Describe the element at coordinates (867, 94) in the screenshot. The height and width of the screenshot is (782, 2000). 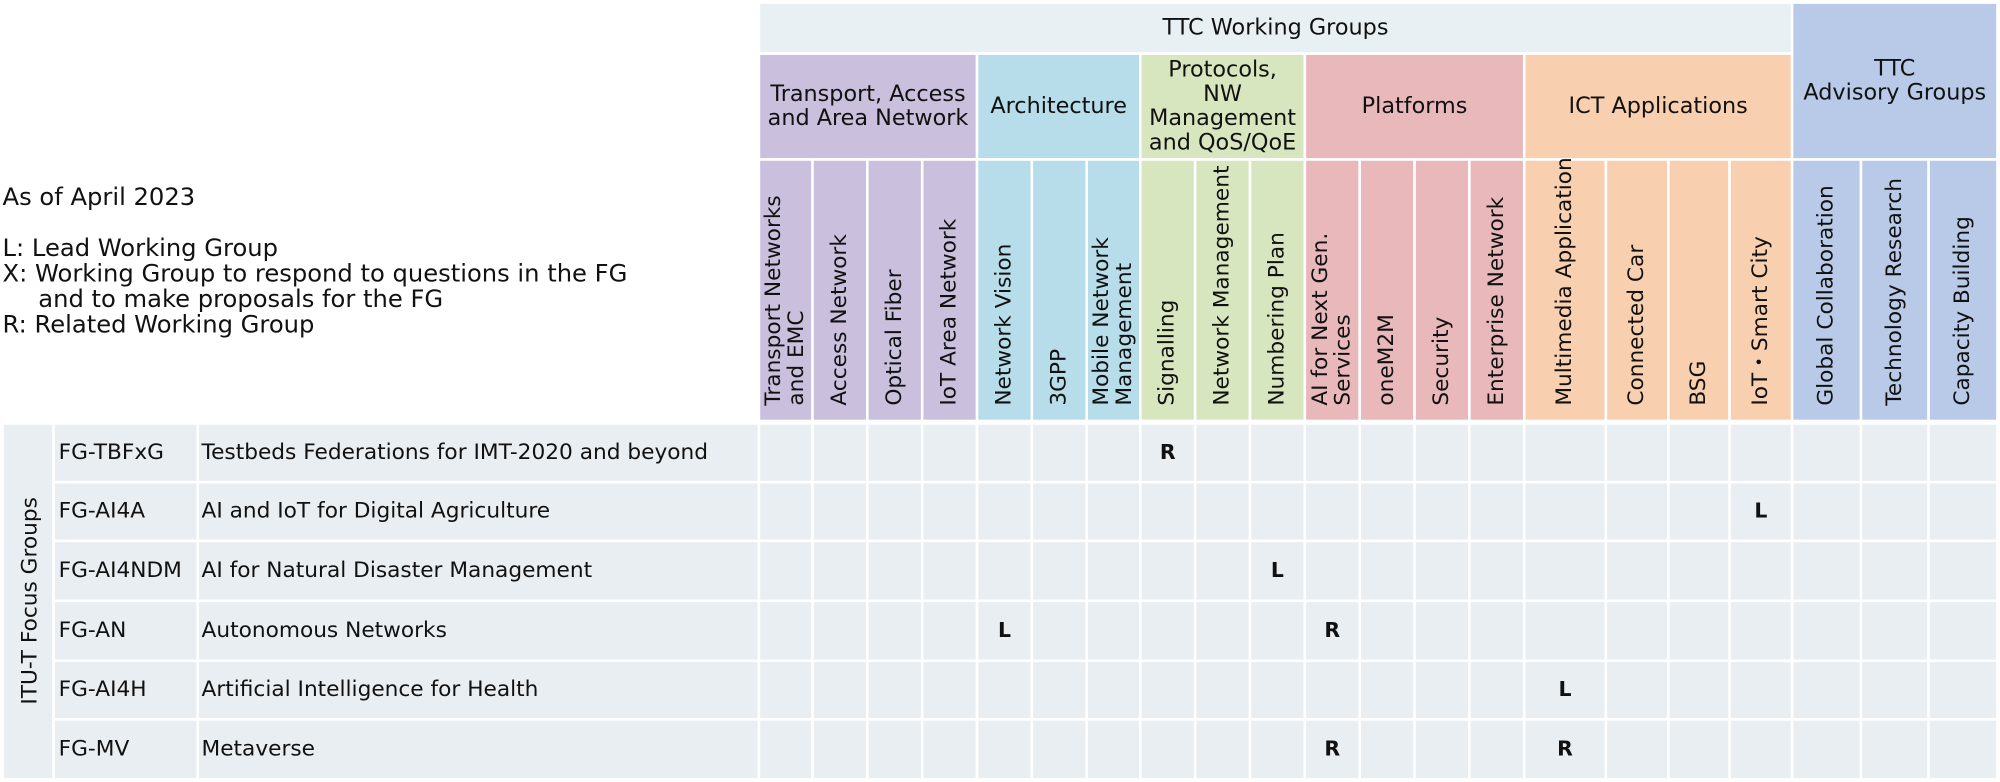
I see `group-label: Transport, Access` at that location.